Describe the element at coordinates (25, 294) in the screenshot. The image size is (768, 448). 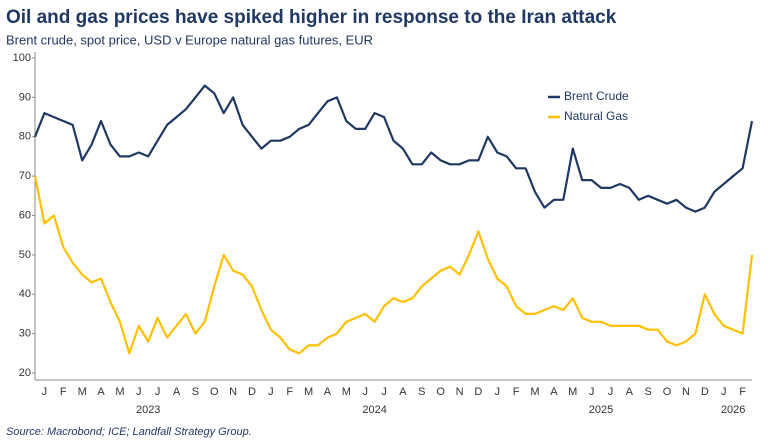
I see `y-tick-label: 40` at that location.